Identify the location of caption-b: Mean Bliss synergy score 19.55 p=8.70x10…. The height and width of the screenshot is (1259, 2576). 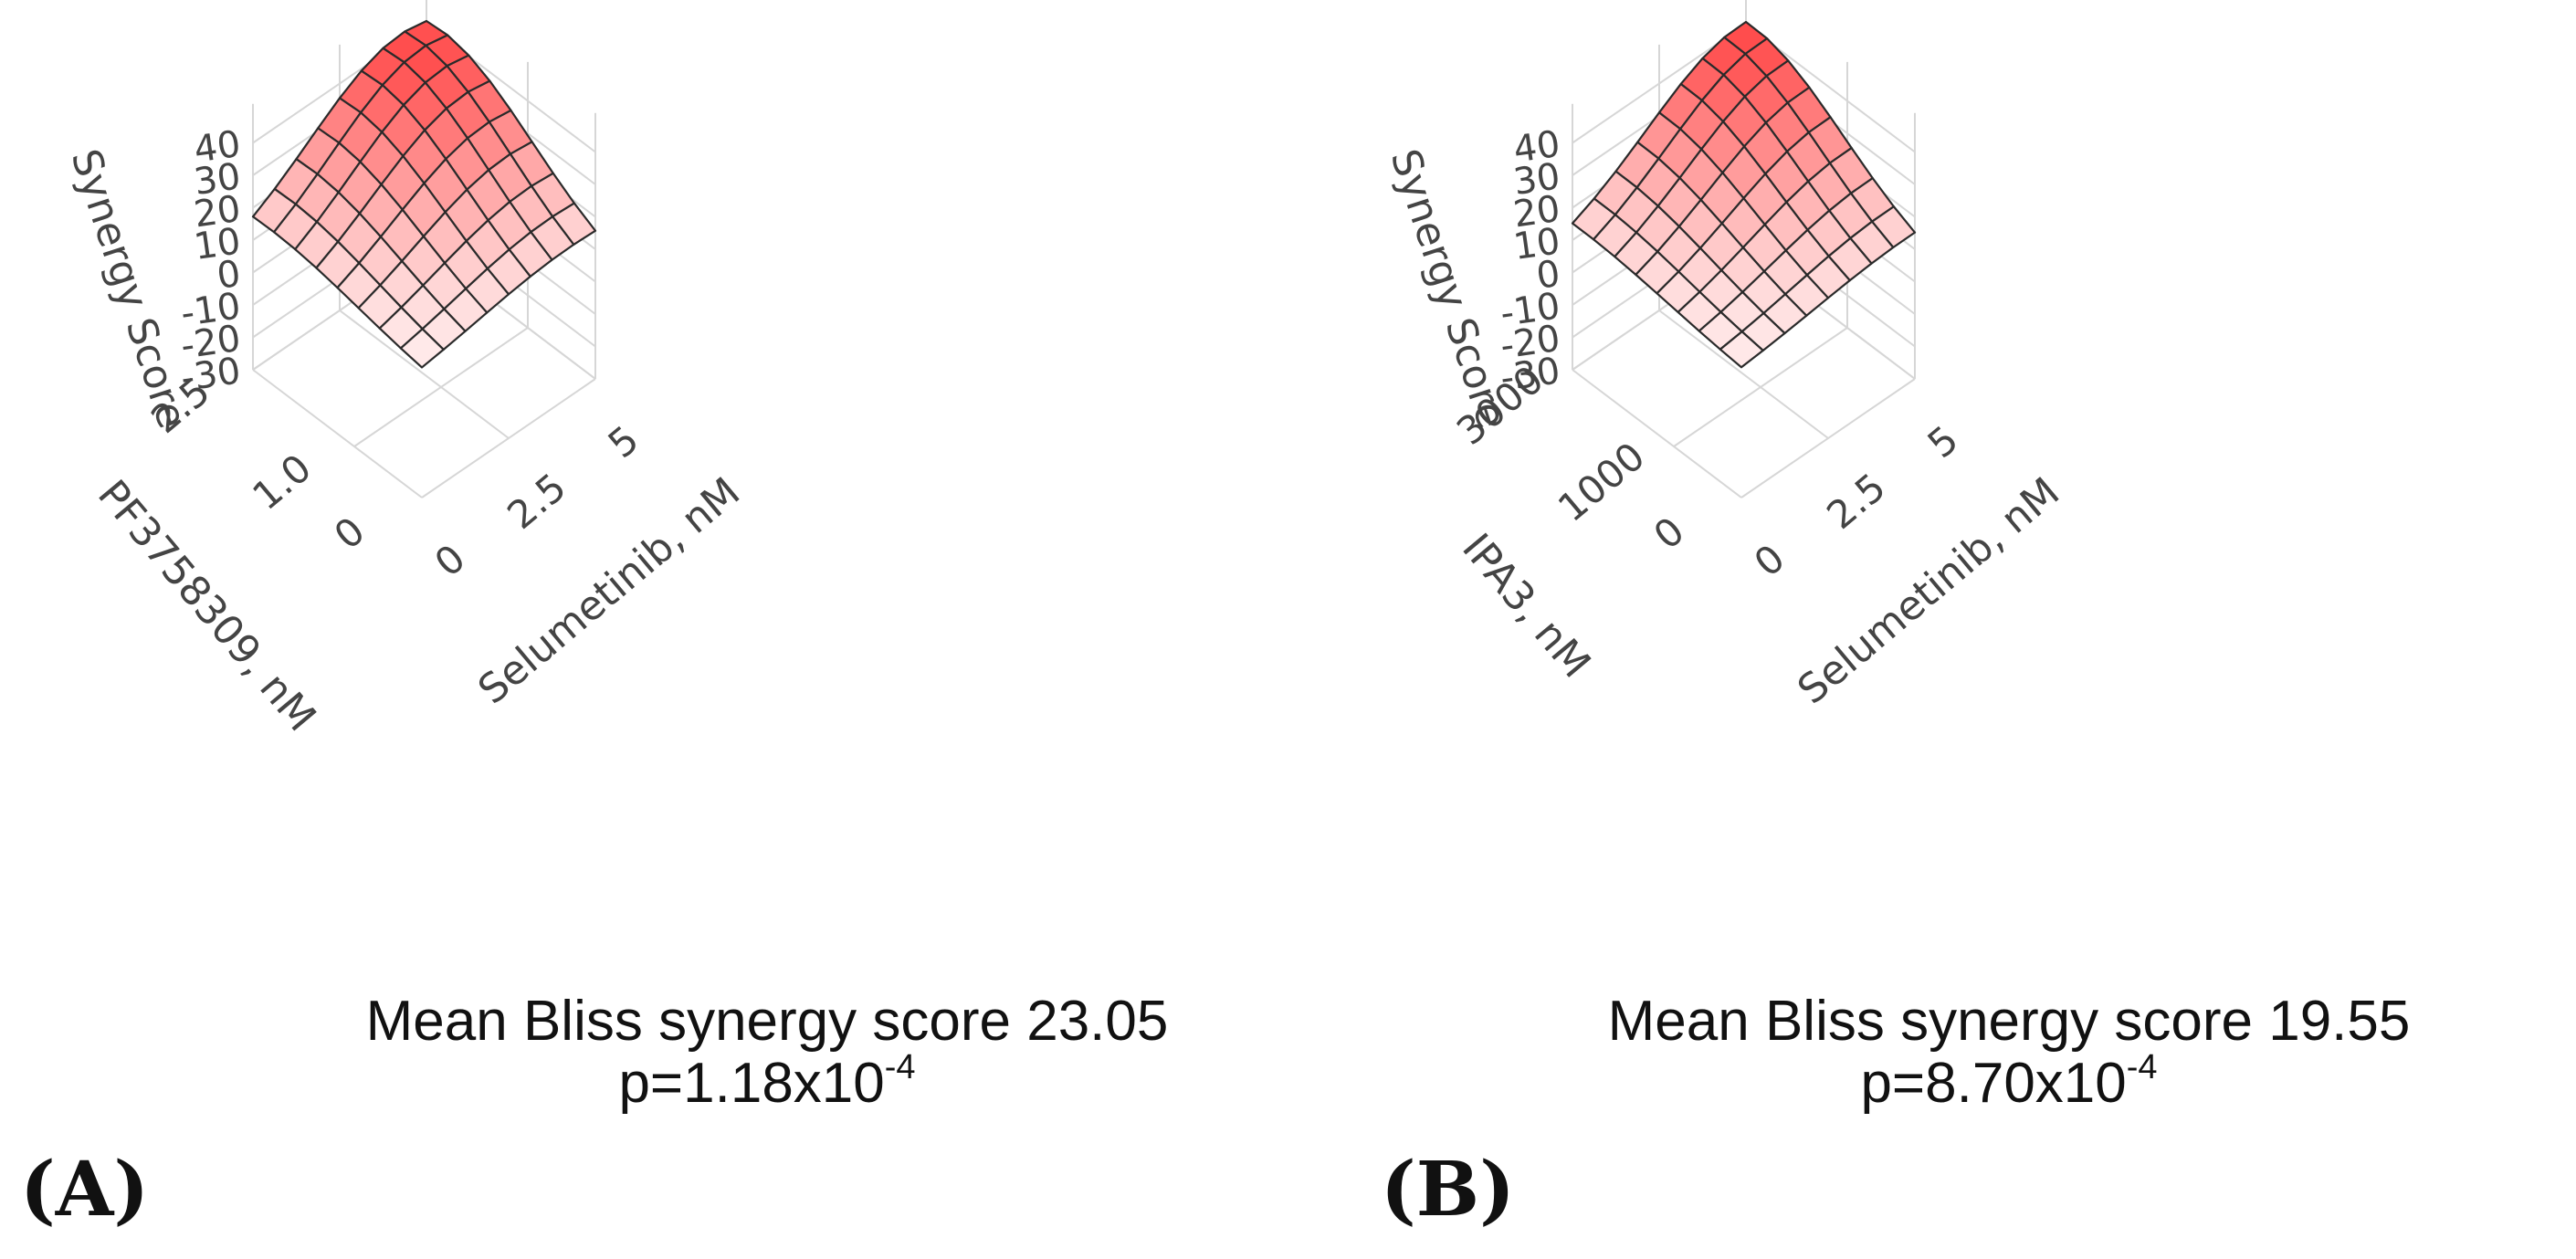
(2009, 1053).